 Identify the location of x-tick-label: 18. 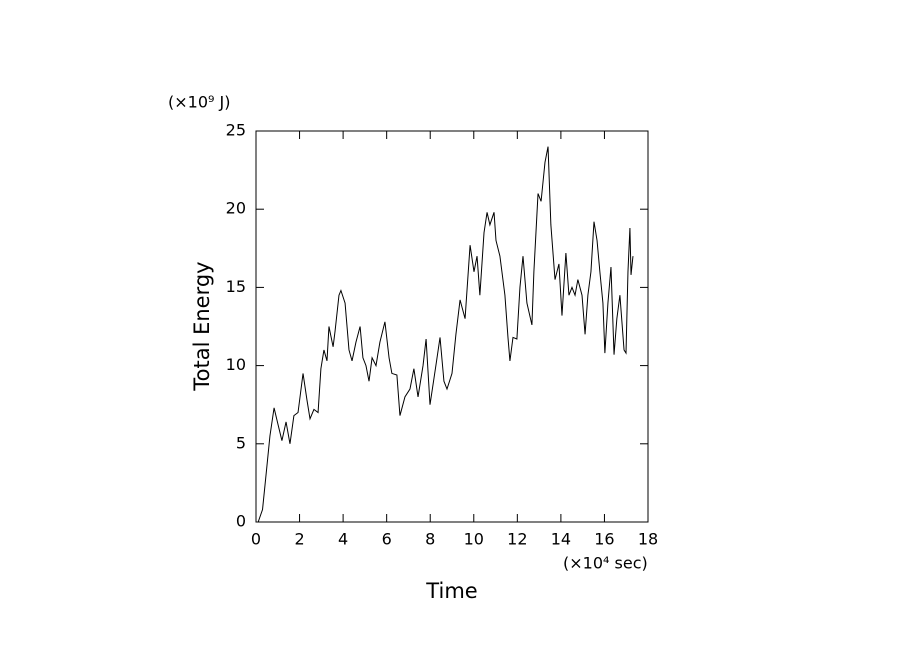
(648, 539).